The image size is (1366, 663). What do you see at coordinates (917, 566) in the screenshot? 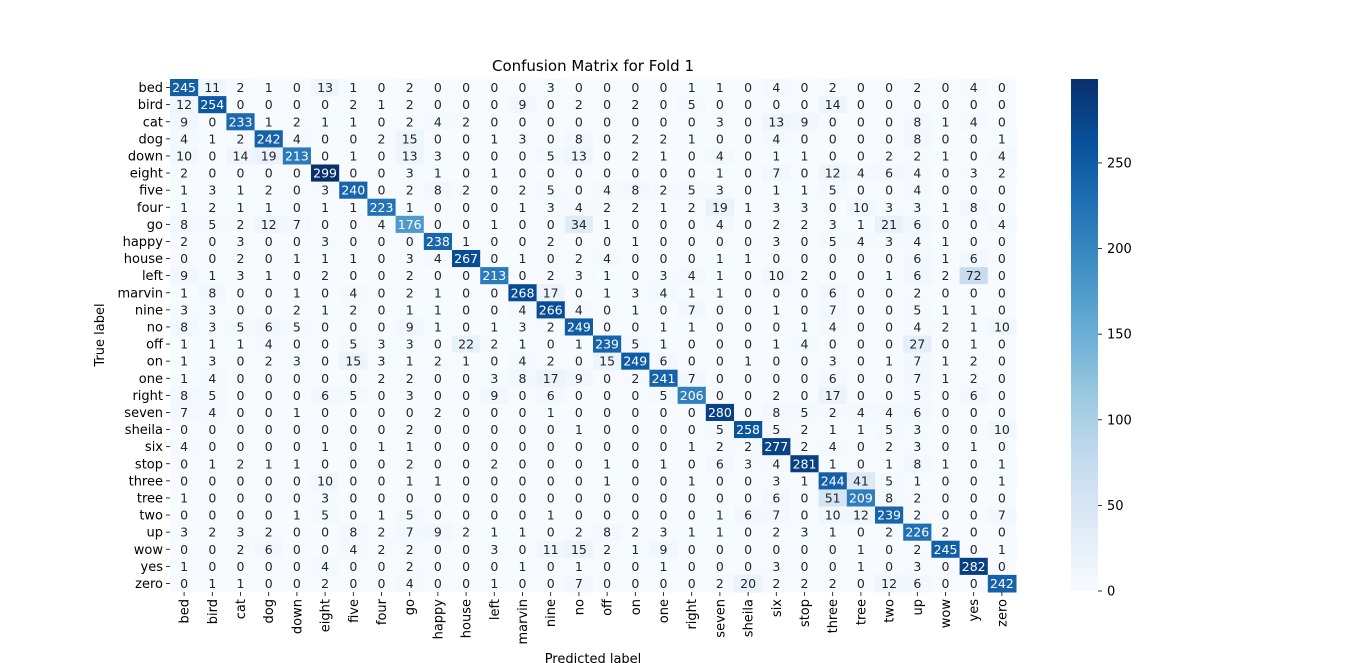
I see `cell-value-label: 3` at bounding box center [917, 566].